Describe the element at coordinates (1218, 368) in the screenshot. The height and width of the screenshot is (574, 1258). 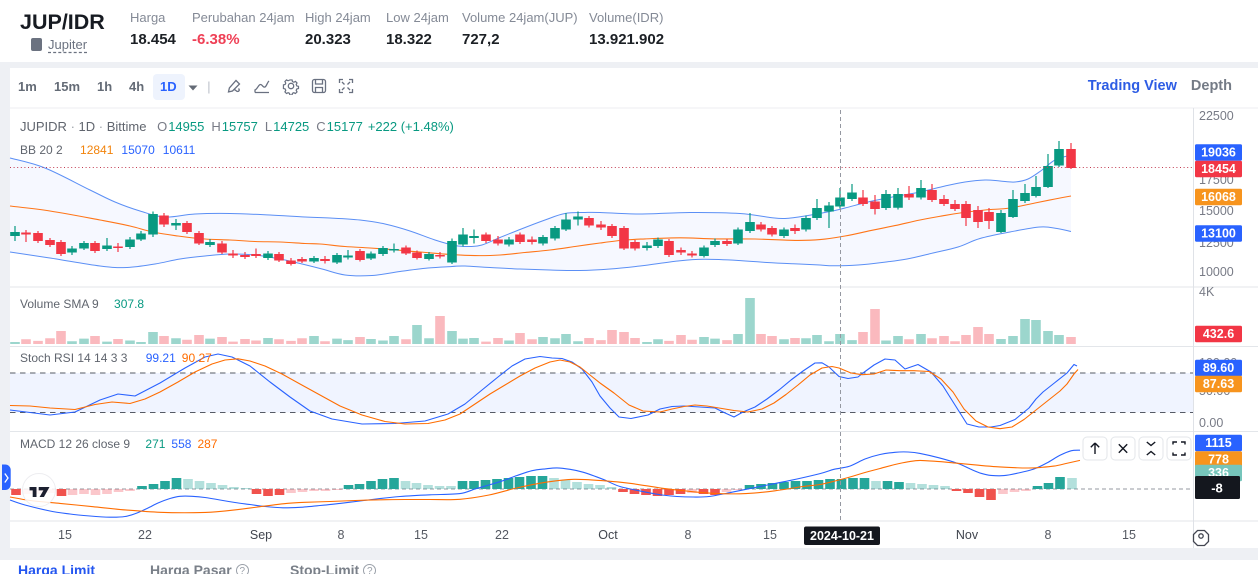
I see `svg-text: 89.60` at that location.